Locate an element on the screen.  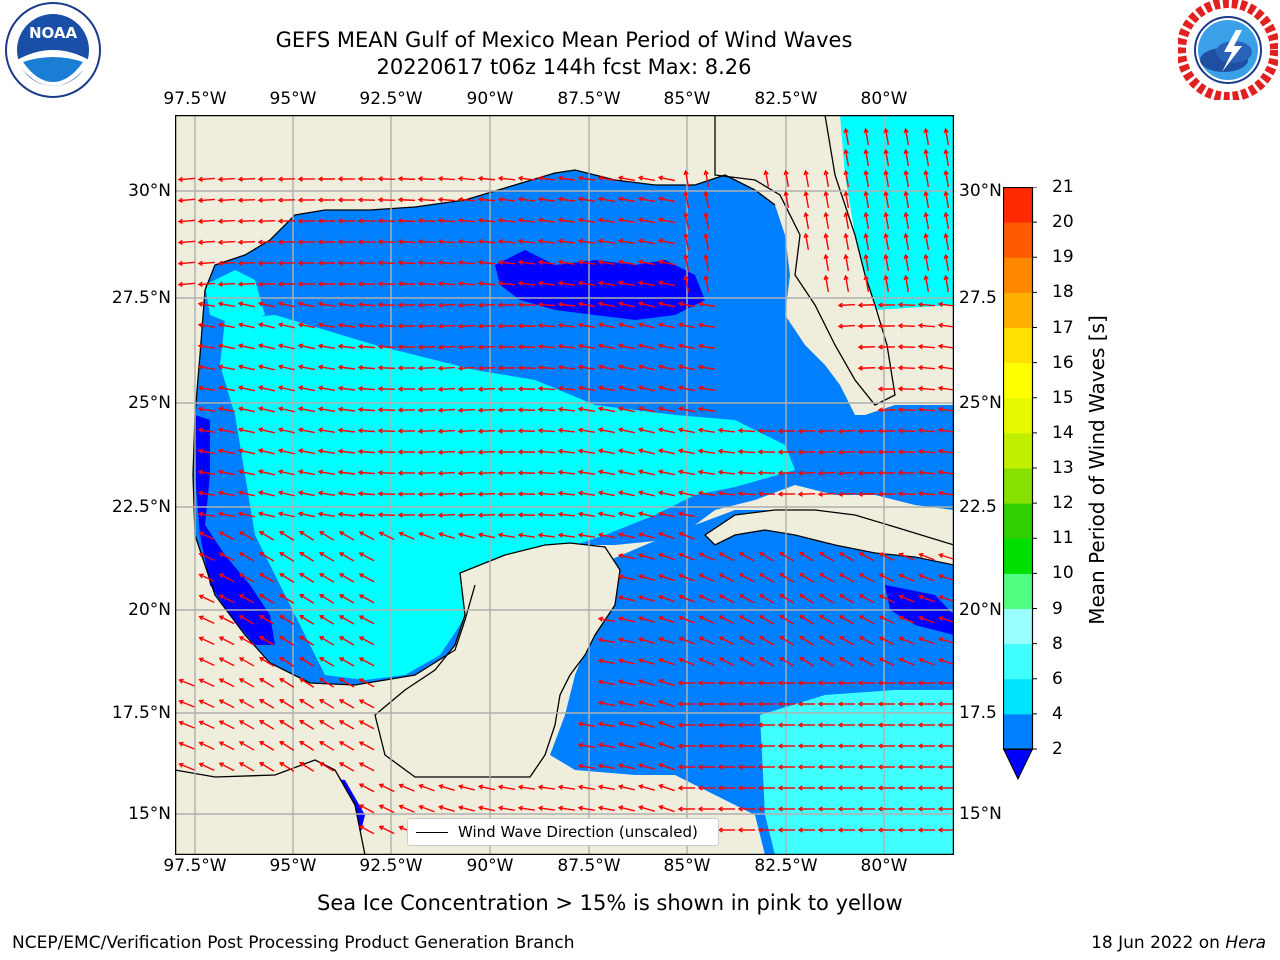
colorbar-underflow is located at coordinates (1018, 764).